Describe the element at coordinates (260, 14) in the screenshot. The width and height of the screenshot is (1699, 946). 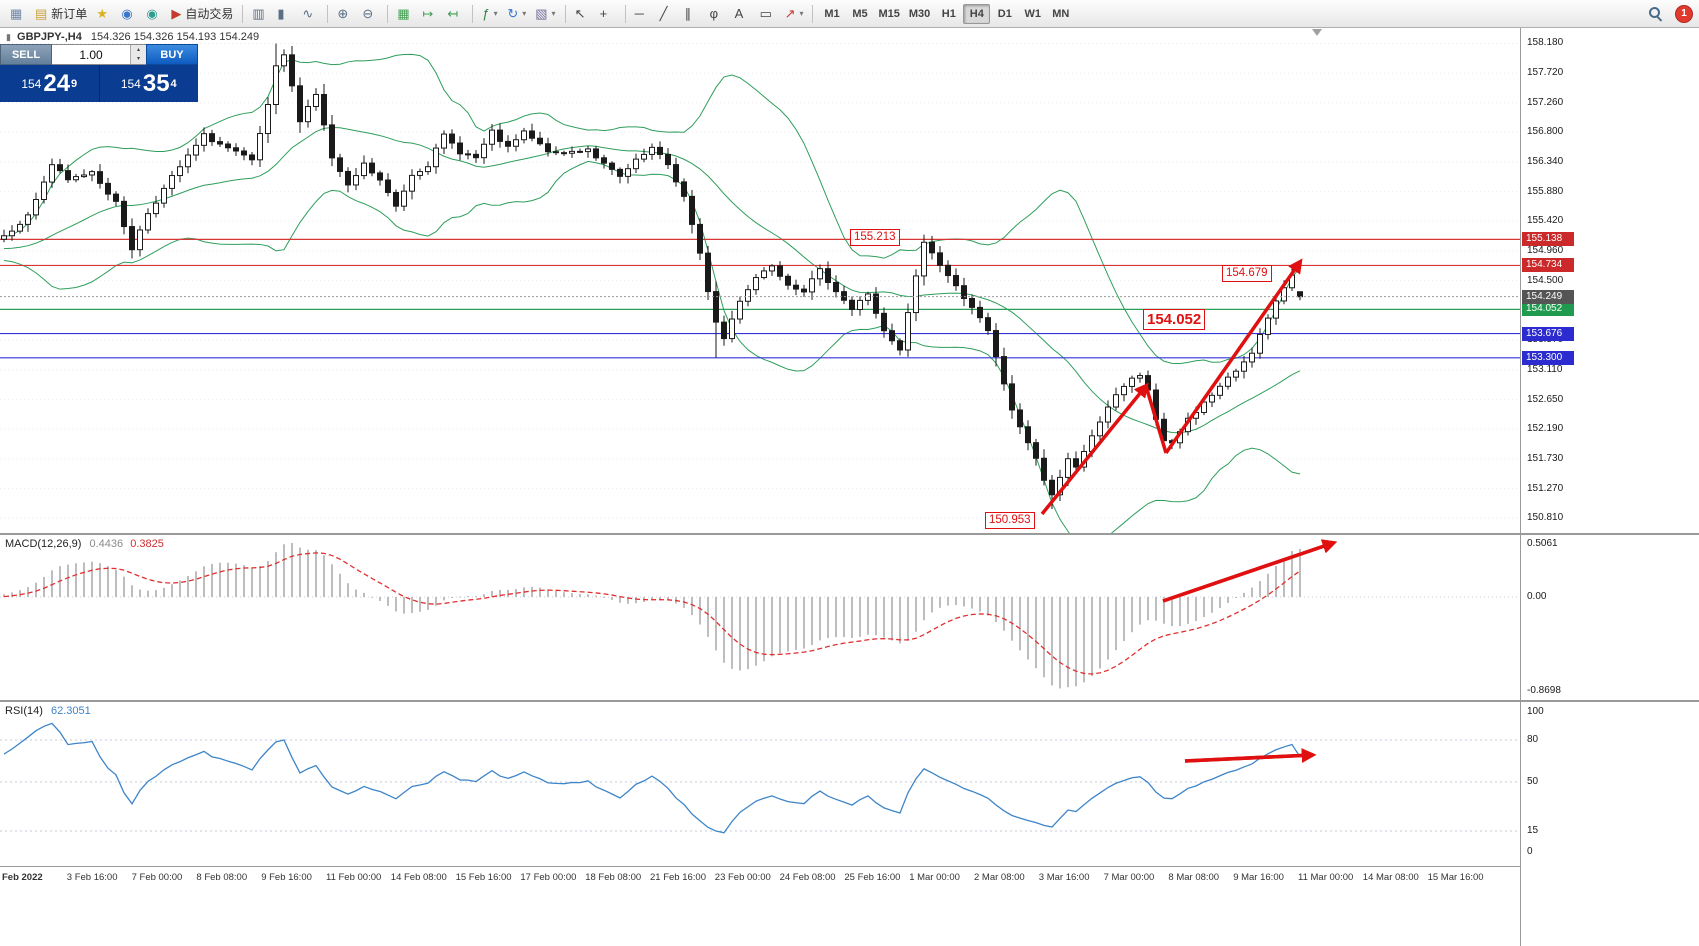
I see `bar-chart-button: ▥` at that location.